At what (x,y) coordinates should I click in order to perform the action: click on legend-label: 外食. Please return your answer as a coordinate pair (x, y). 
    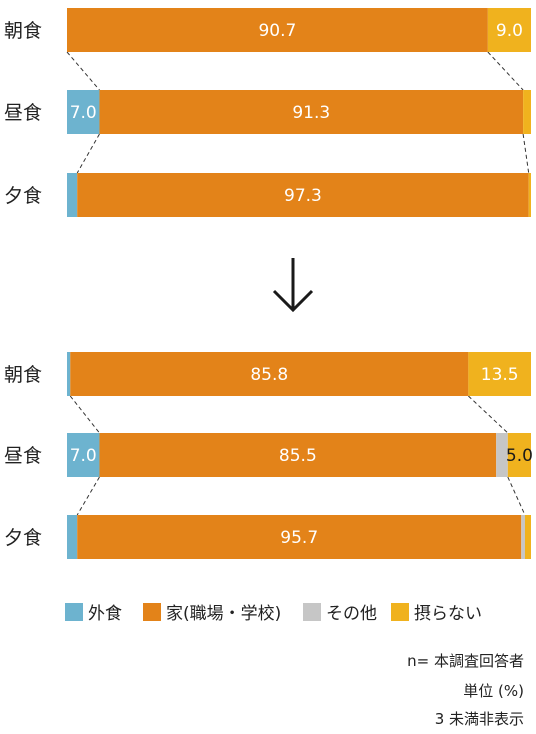
    Looking at the image, I should click on (105, 614).